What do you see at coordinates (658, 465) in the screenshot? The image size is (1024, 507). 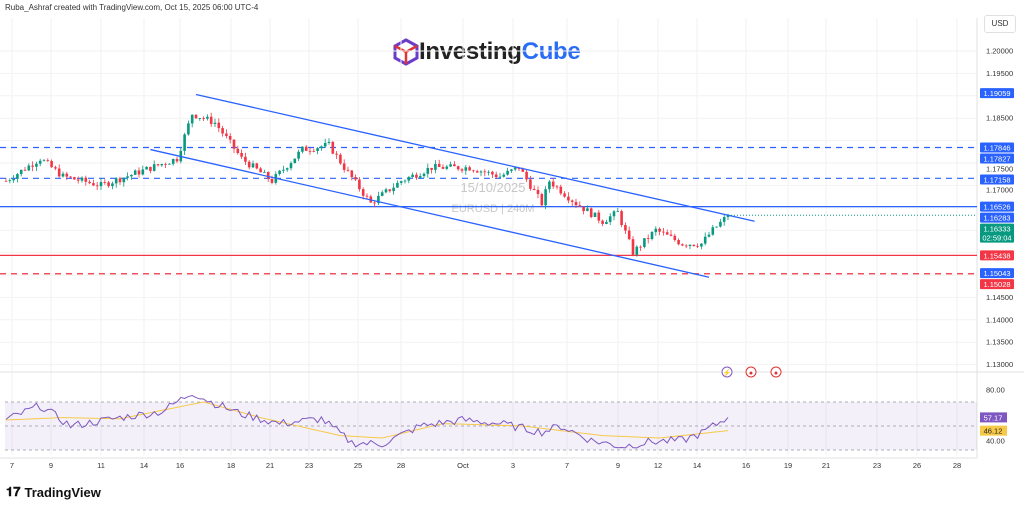 I see `x-tick-label: 12` at bounding box center [658, 465].